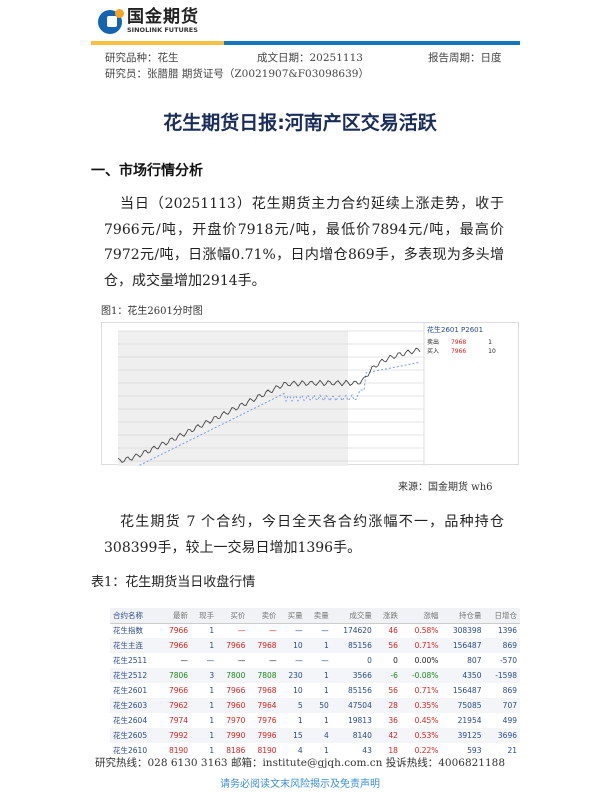 The height and width of the screenshot is (800, 600). What do you see at coordinates (292, 675) in the screenshot?
I see `table-cell: 230` at bounding box center [292, 675].